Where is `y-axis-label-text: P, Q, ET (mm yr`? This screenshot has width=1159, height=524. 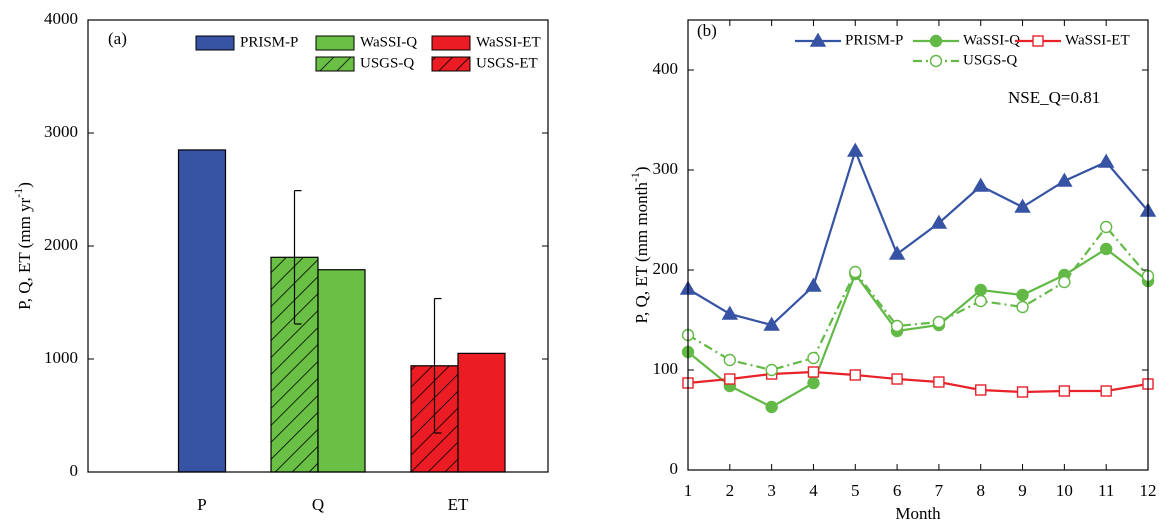
y-axis-label-text: P, Q, ET (mm yr is located at coordinates (24, 253).